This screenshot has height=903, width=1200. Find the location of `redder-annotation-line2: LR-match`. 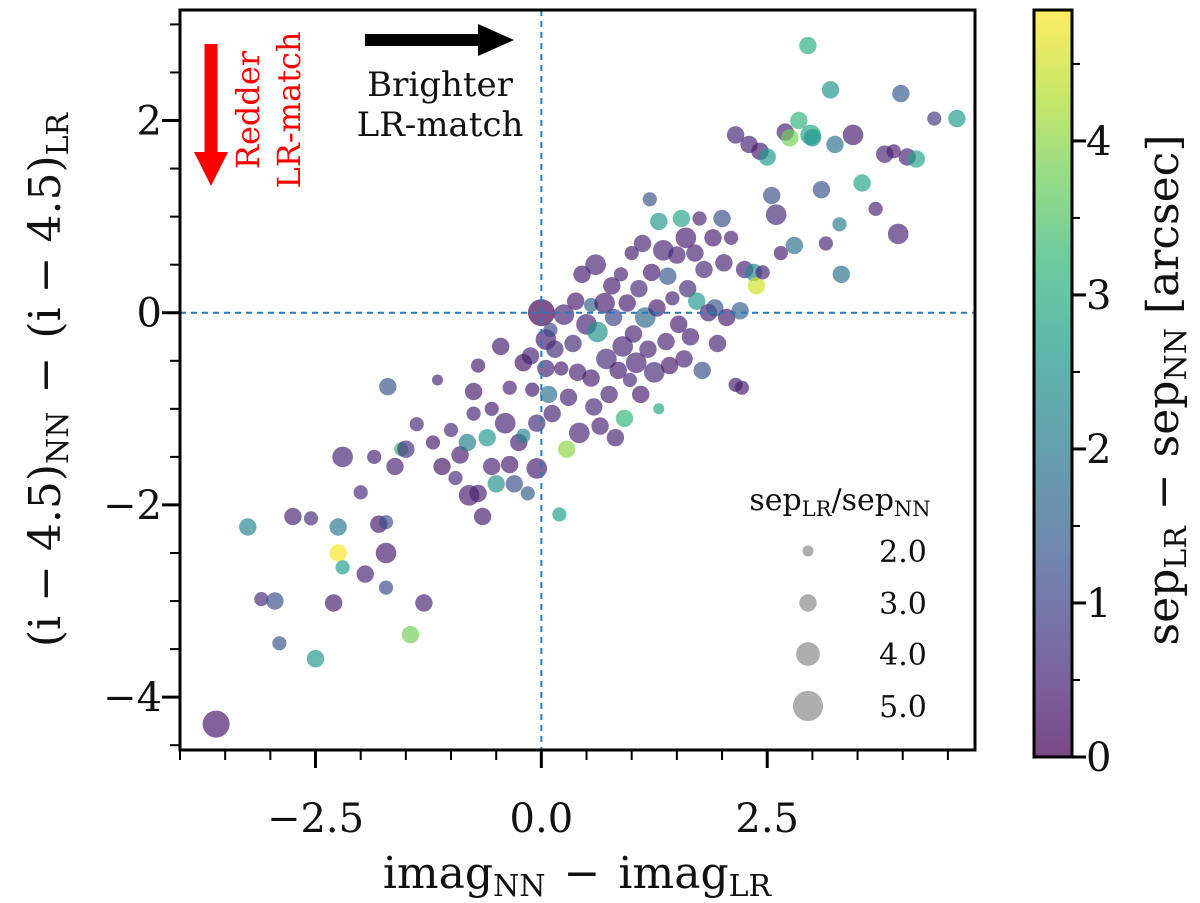

redder-annotation-line2: LR-match is located at coordinates (289, 110).